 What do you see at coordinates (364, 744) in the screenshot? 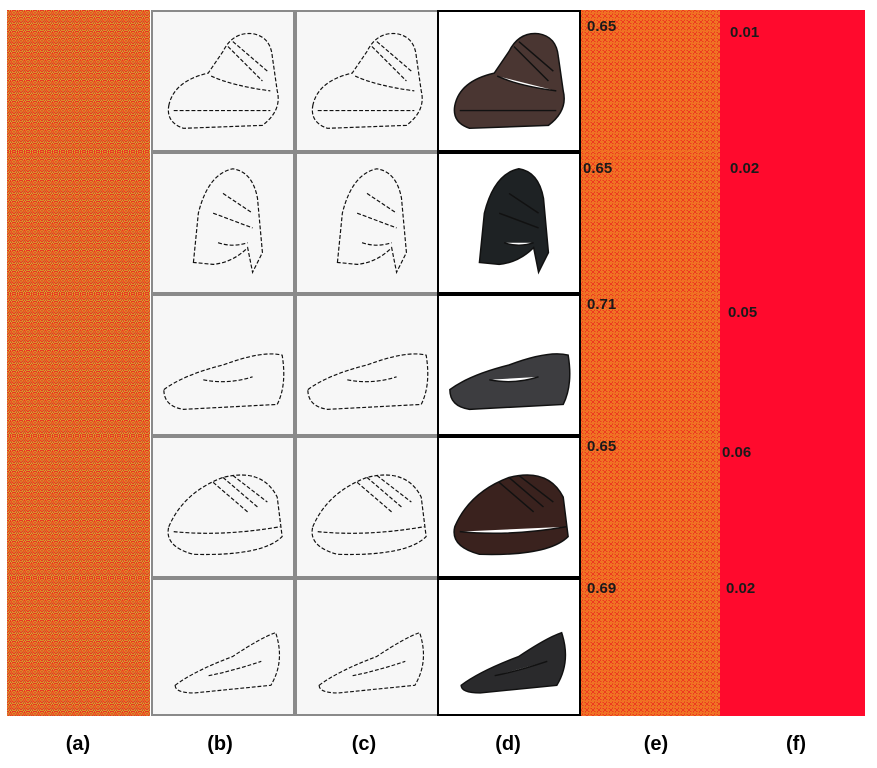
I see `label-c: (c)` at bounding box center [364, 744].